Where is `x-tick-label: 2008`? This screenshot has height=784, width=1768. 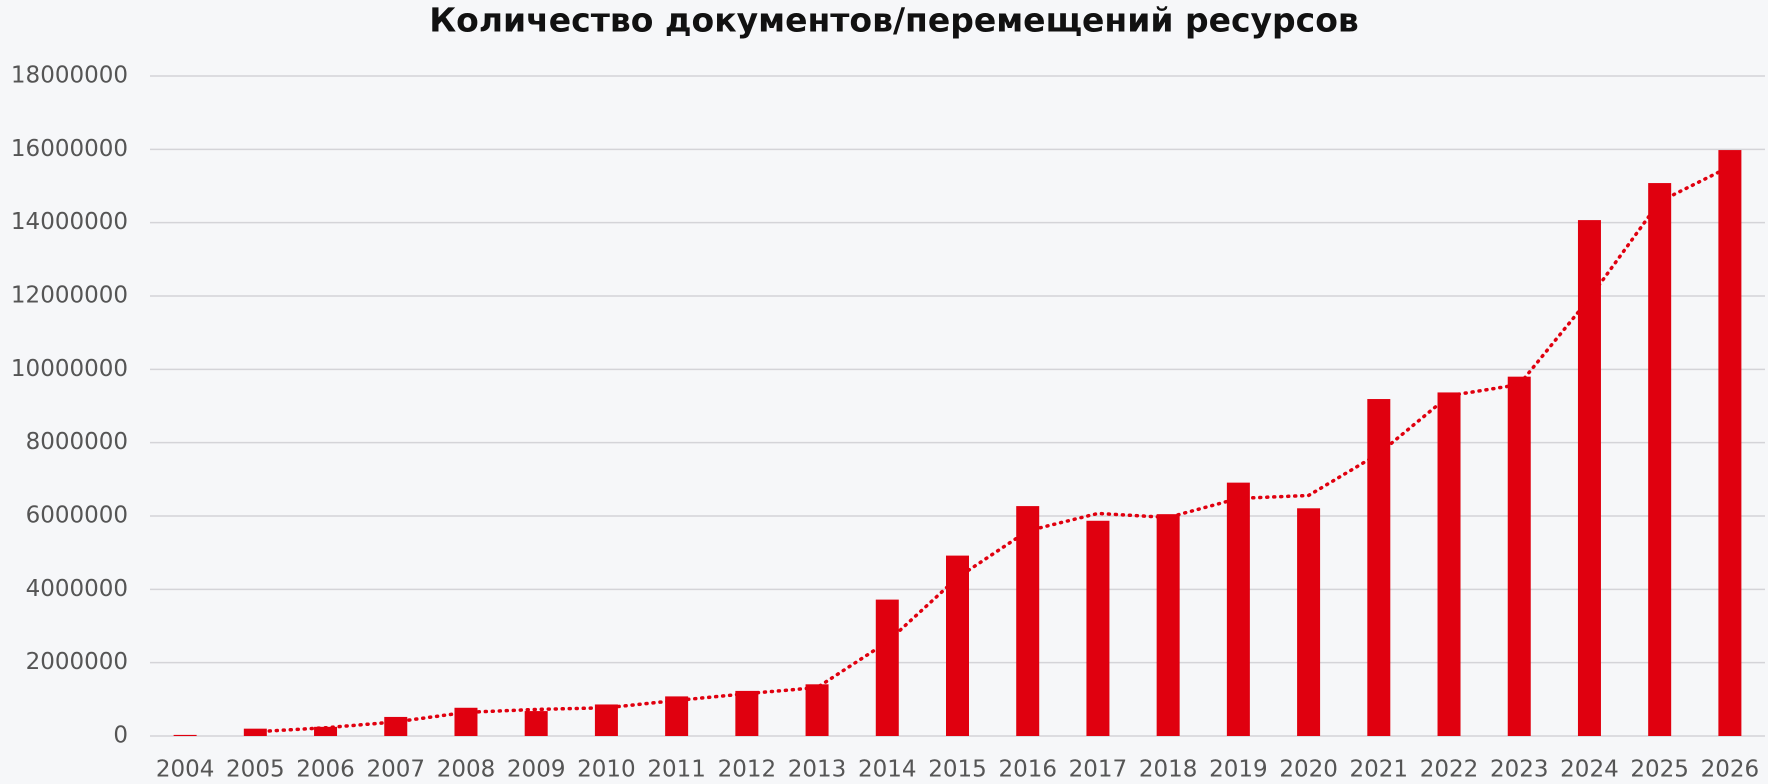
x-tick-label: 2008 is located at coordinates (466, 770).